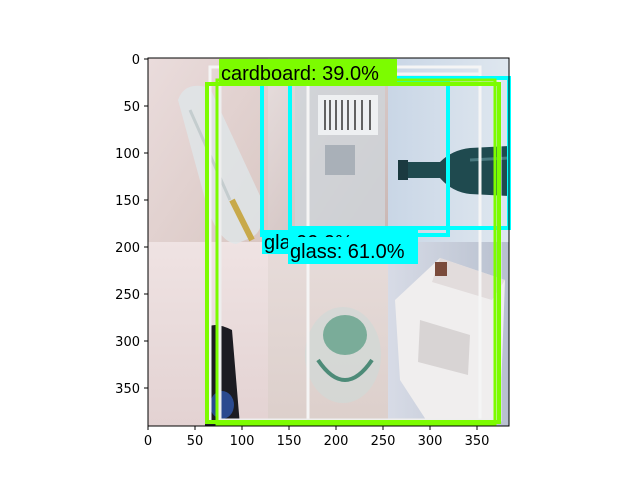  I want to click on label-bg-cardboard, so click(308, 72).